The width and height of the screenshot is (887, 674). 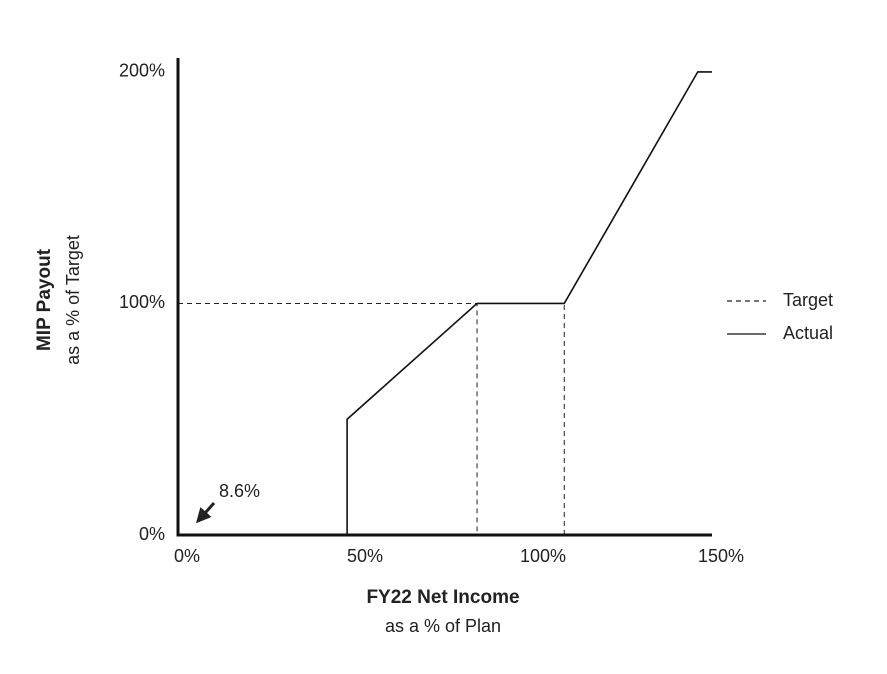 What do you see at coordinates (808, 300) in the screenshot?
I see `legend-label: Target` at bounding box center [808, 300].